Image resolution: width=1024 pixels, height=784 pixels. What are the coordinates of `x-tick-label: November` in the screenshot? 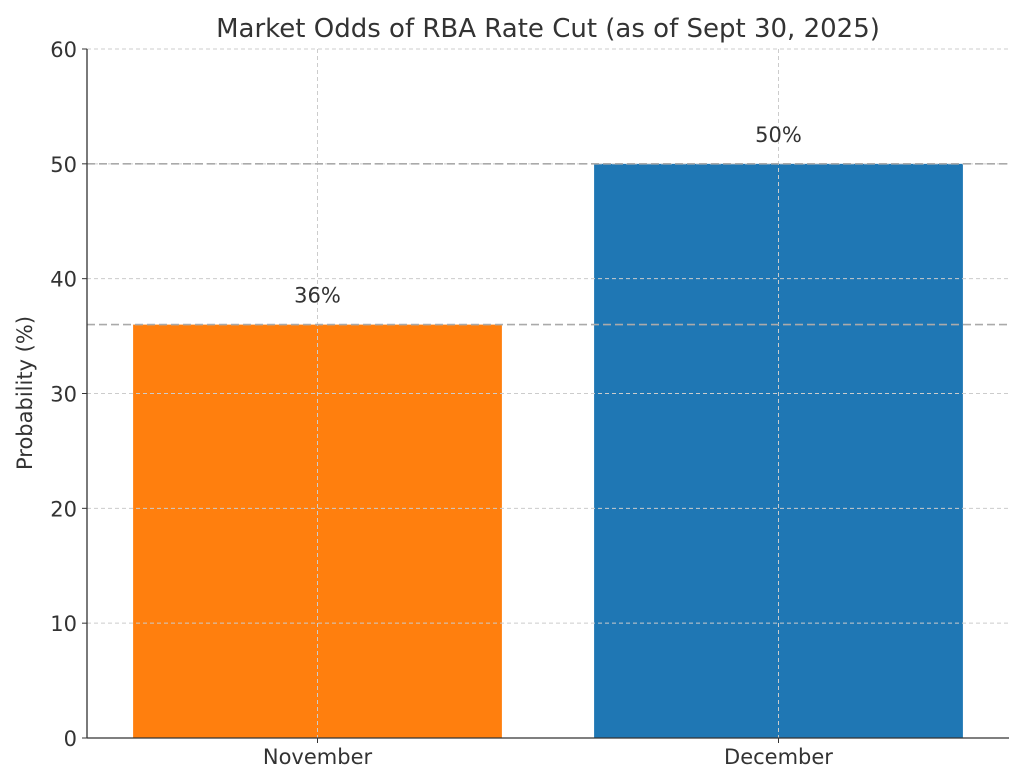 It's located at (318, 757).